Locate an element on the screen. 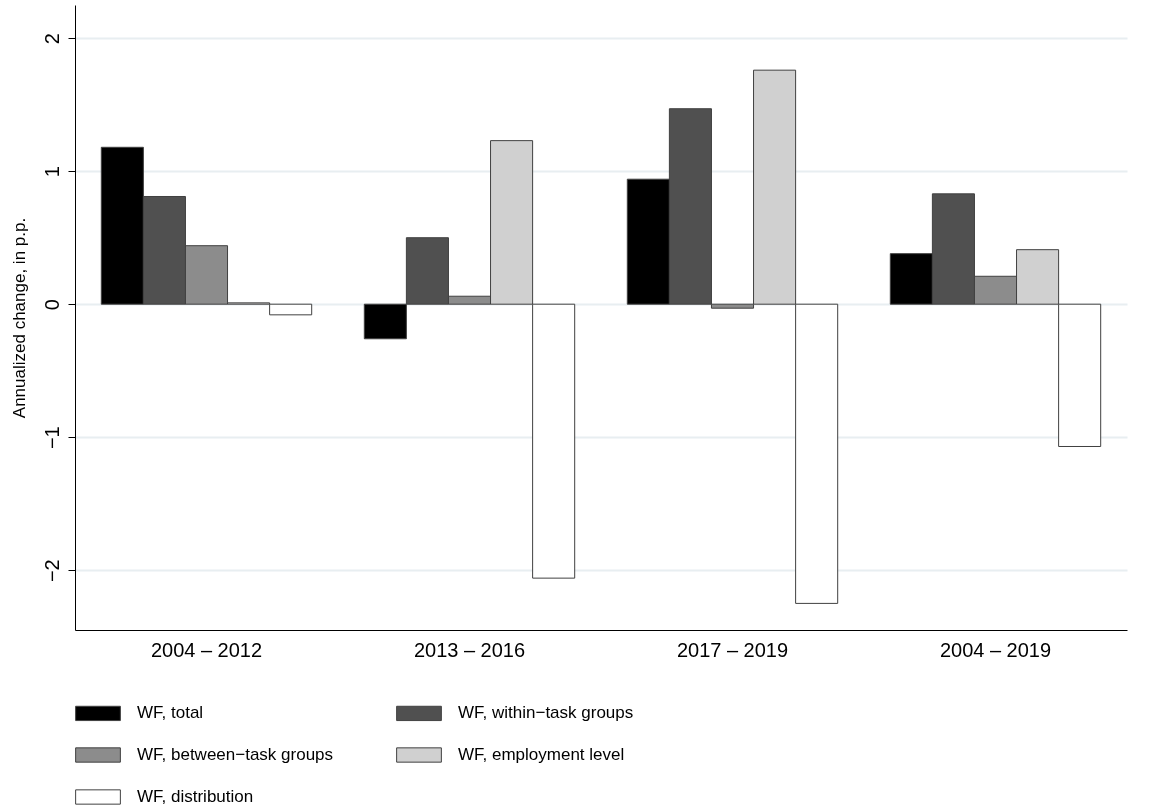 The image size is (1149, 812). y-tick-label: 1 is located at coordinates (51, 172).